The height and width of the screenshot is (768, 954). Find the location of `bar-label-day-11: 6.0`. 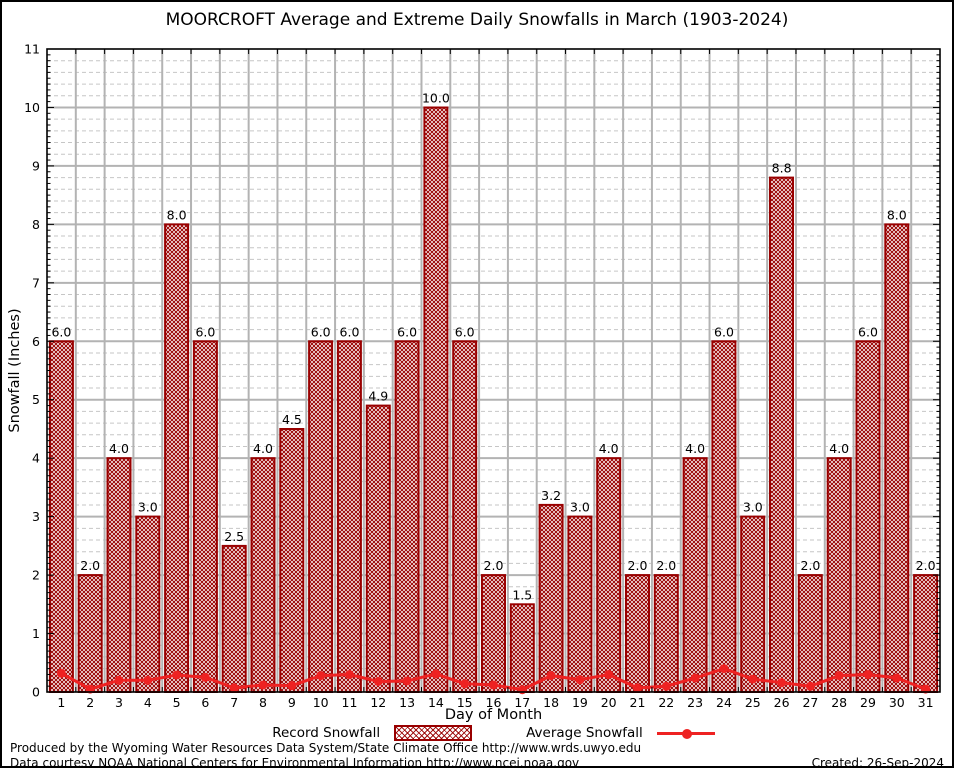

bar-label-day-11: 6.0 is located at coordinates (350, 331).